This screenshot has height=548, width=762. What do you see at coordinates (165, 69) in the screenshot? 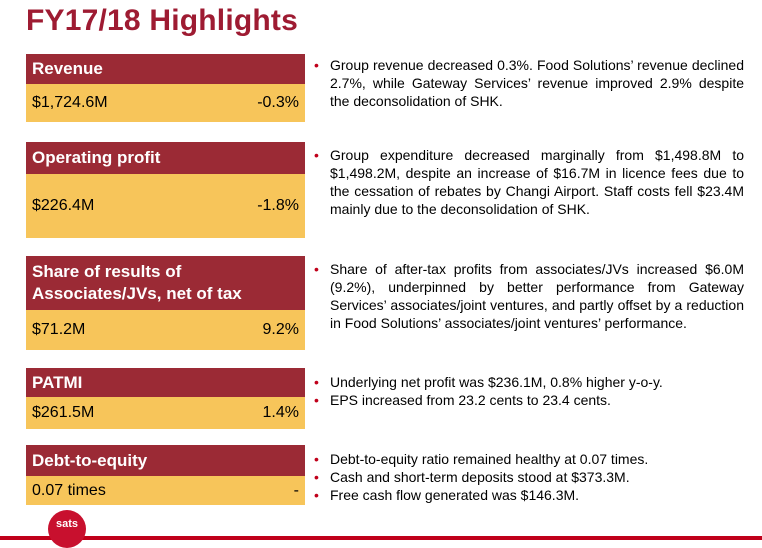
I see `card-label: Revenue` at bounding box center [165, 69].